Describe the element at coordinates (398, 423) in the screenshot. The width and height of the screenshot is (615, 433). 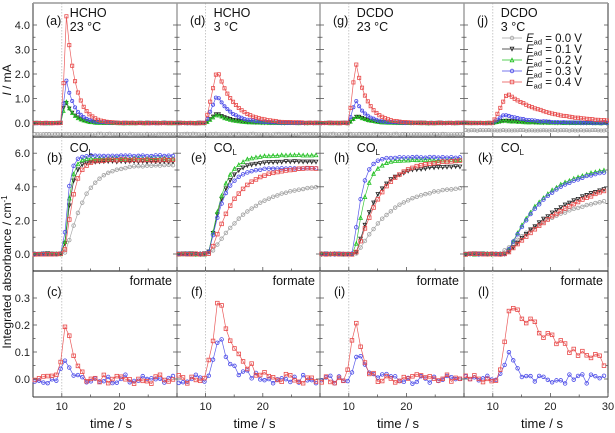
I see `x-axis-label: time / s` at that location.